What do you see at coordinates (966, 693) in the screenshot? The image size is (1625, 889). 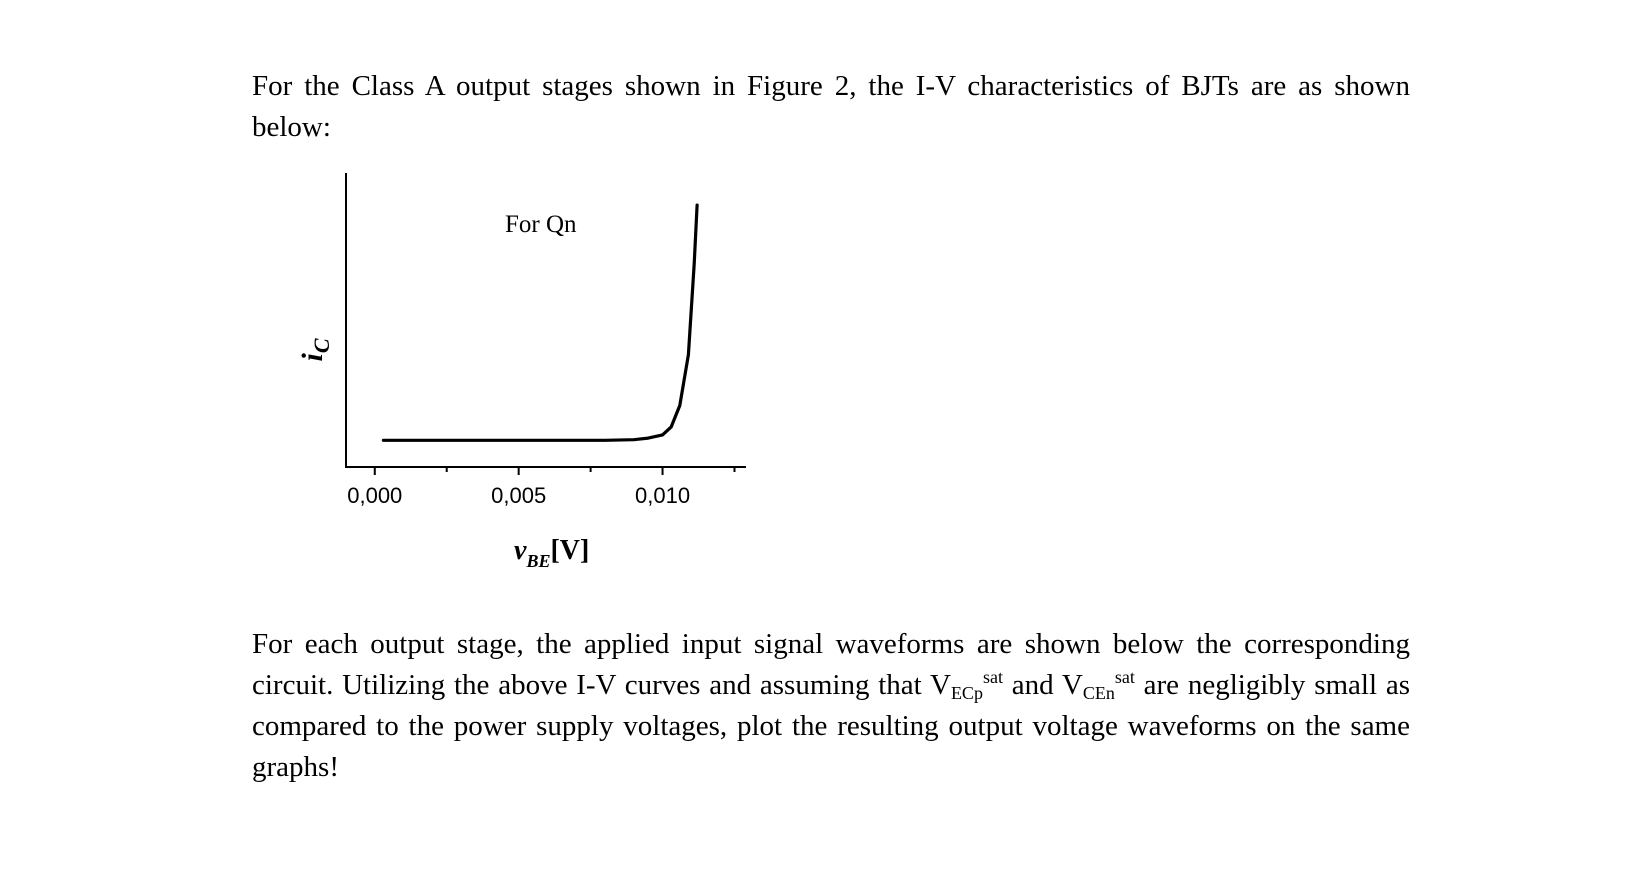 I see `v-ecp-subscript: ECp` at bounding box center [966, 693].